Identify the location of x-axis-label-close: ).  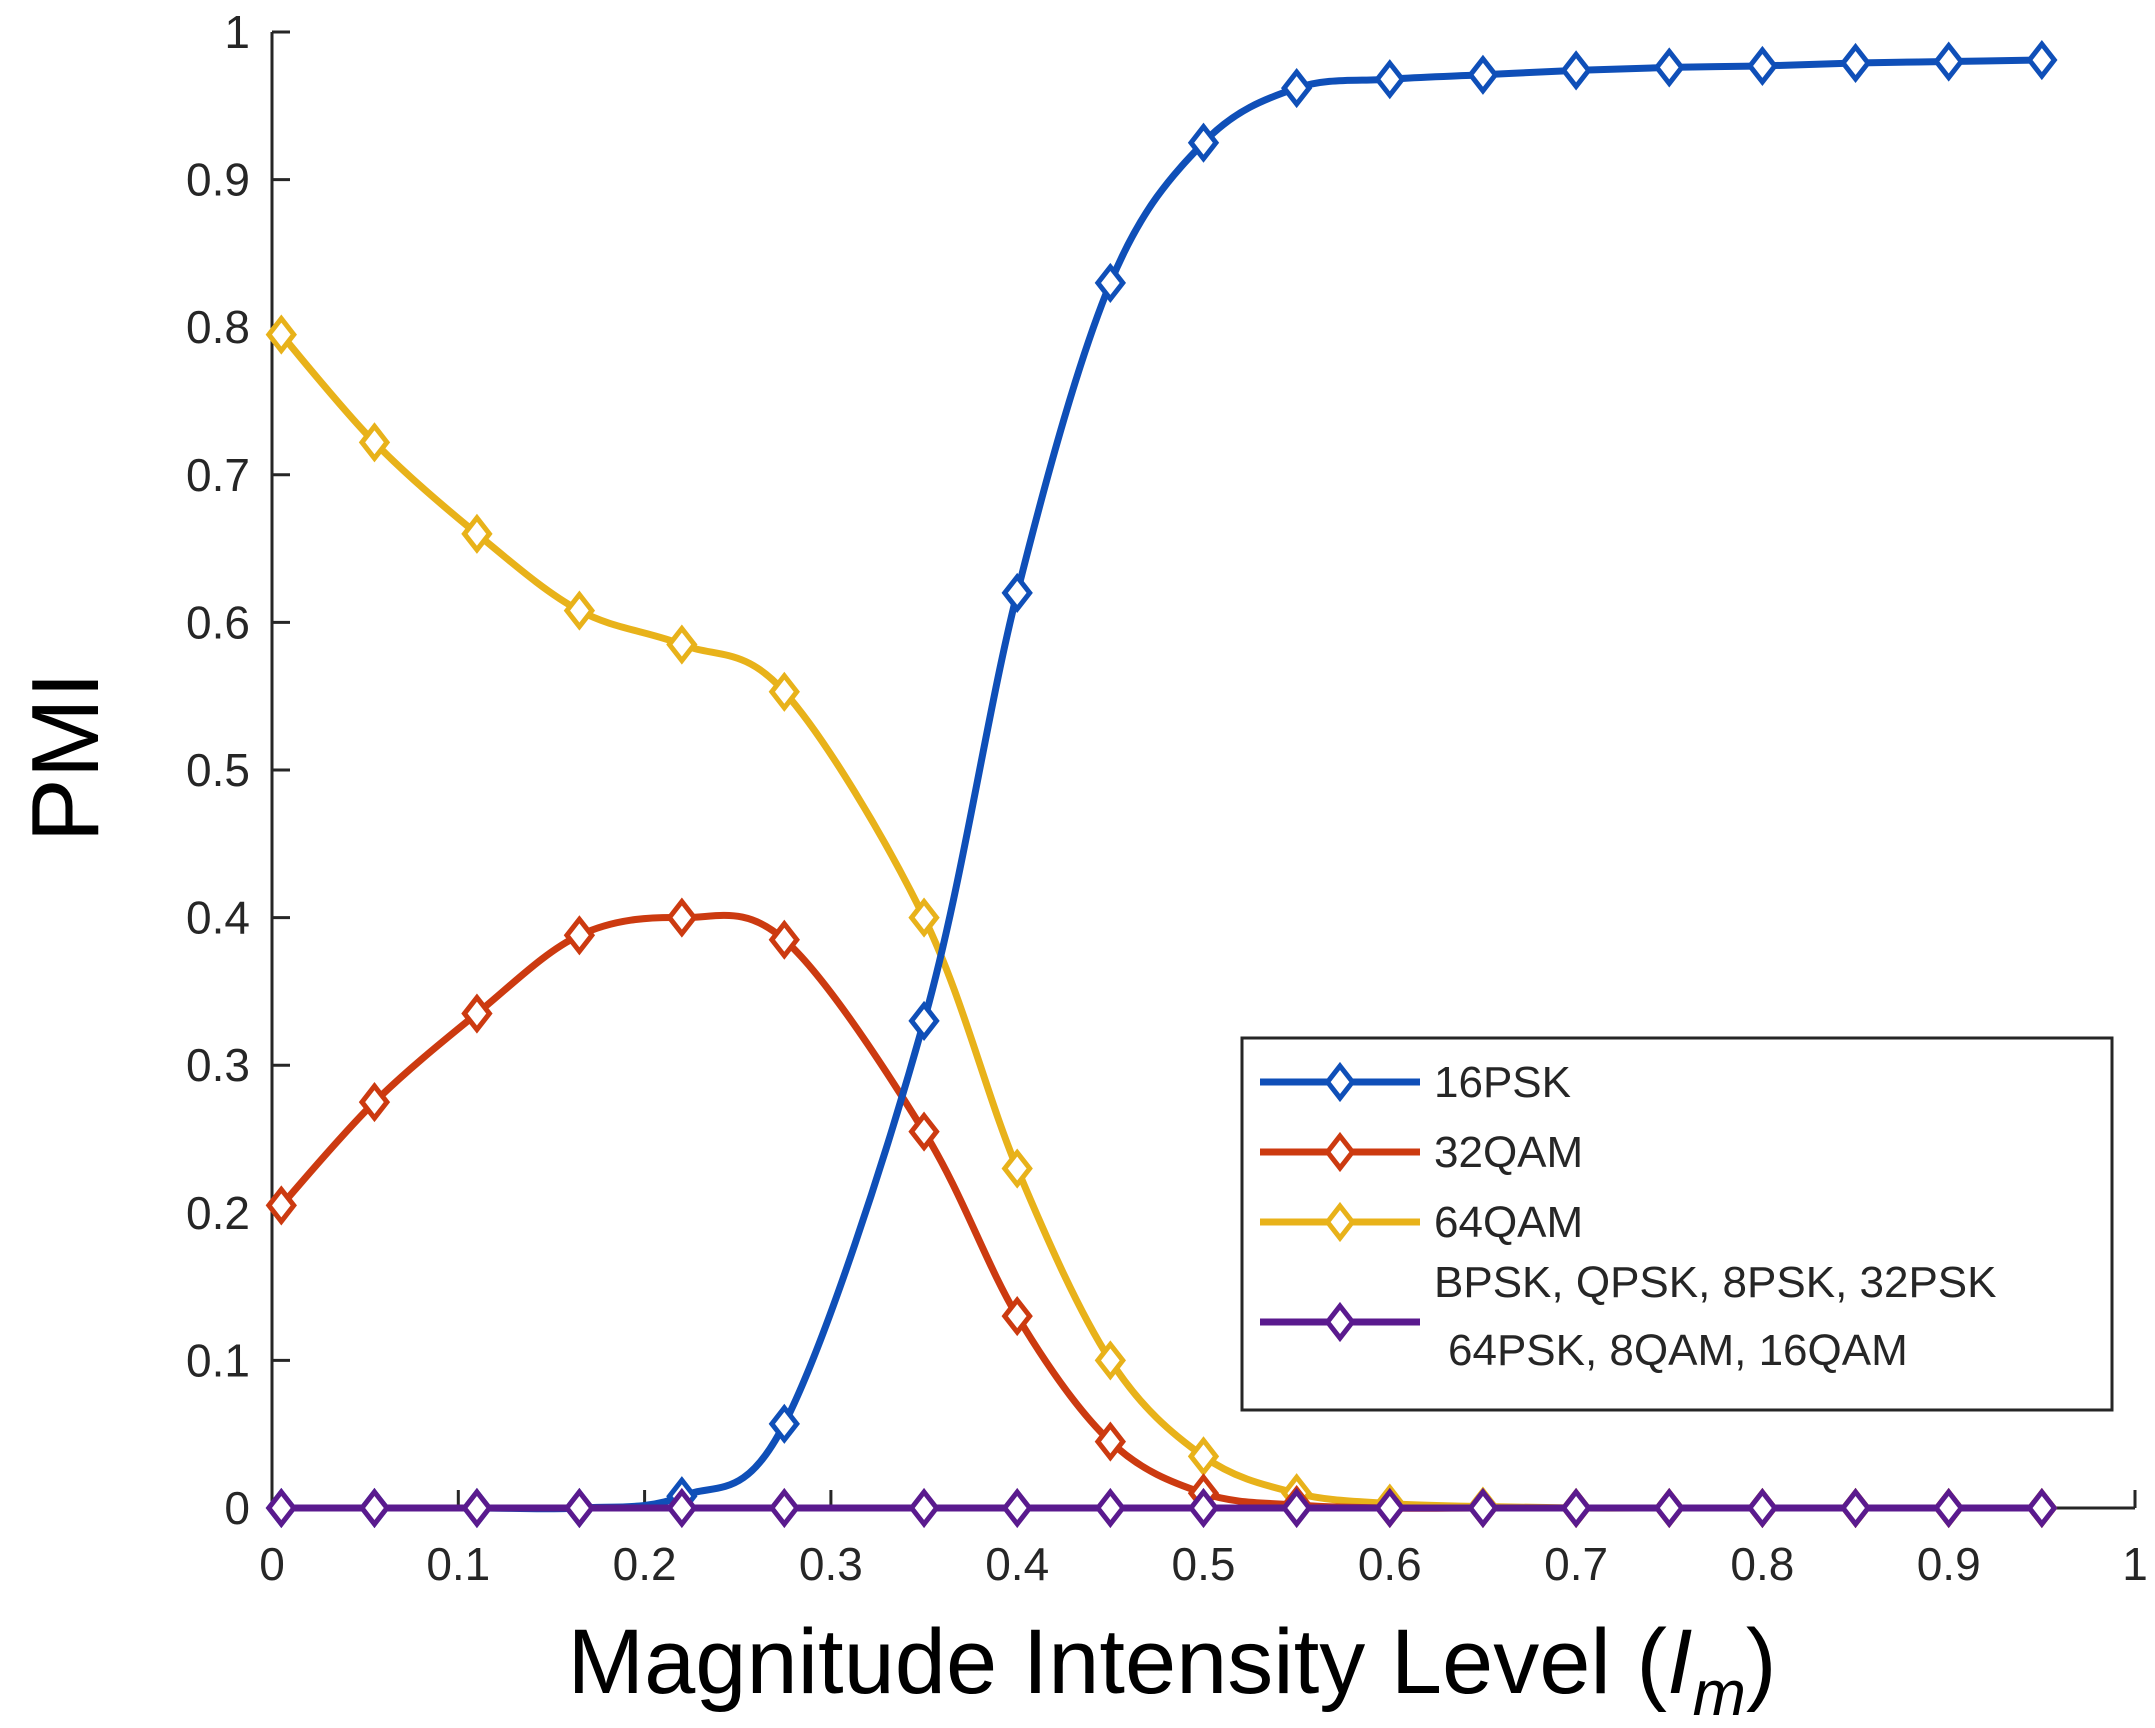
(1761, 1662).